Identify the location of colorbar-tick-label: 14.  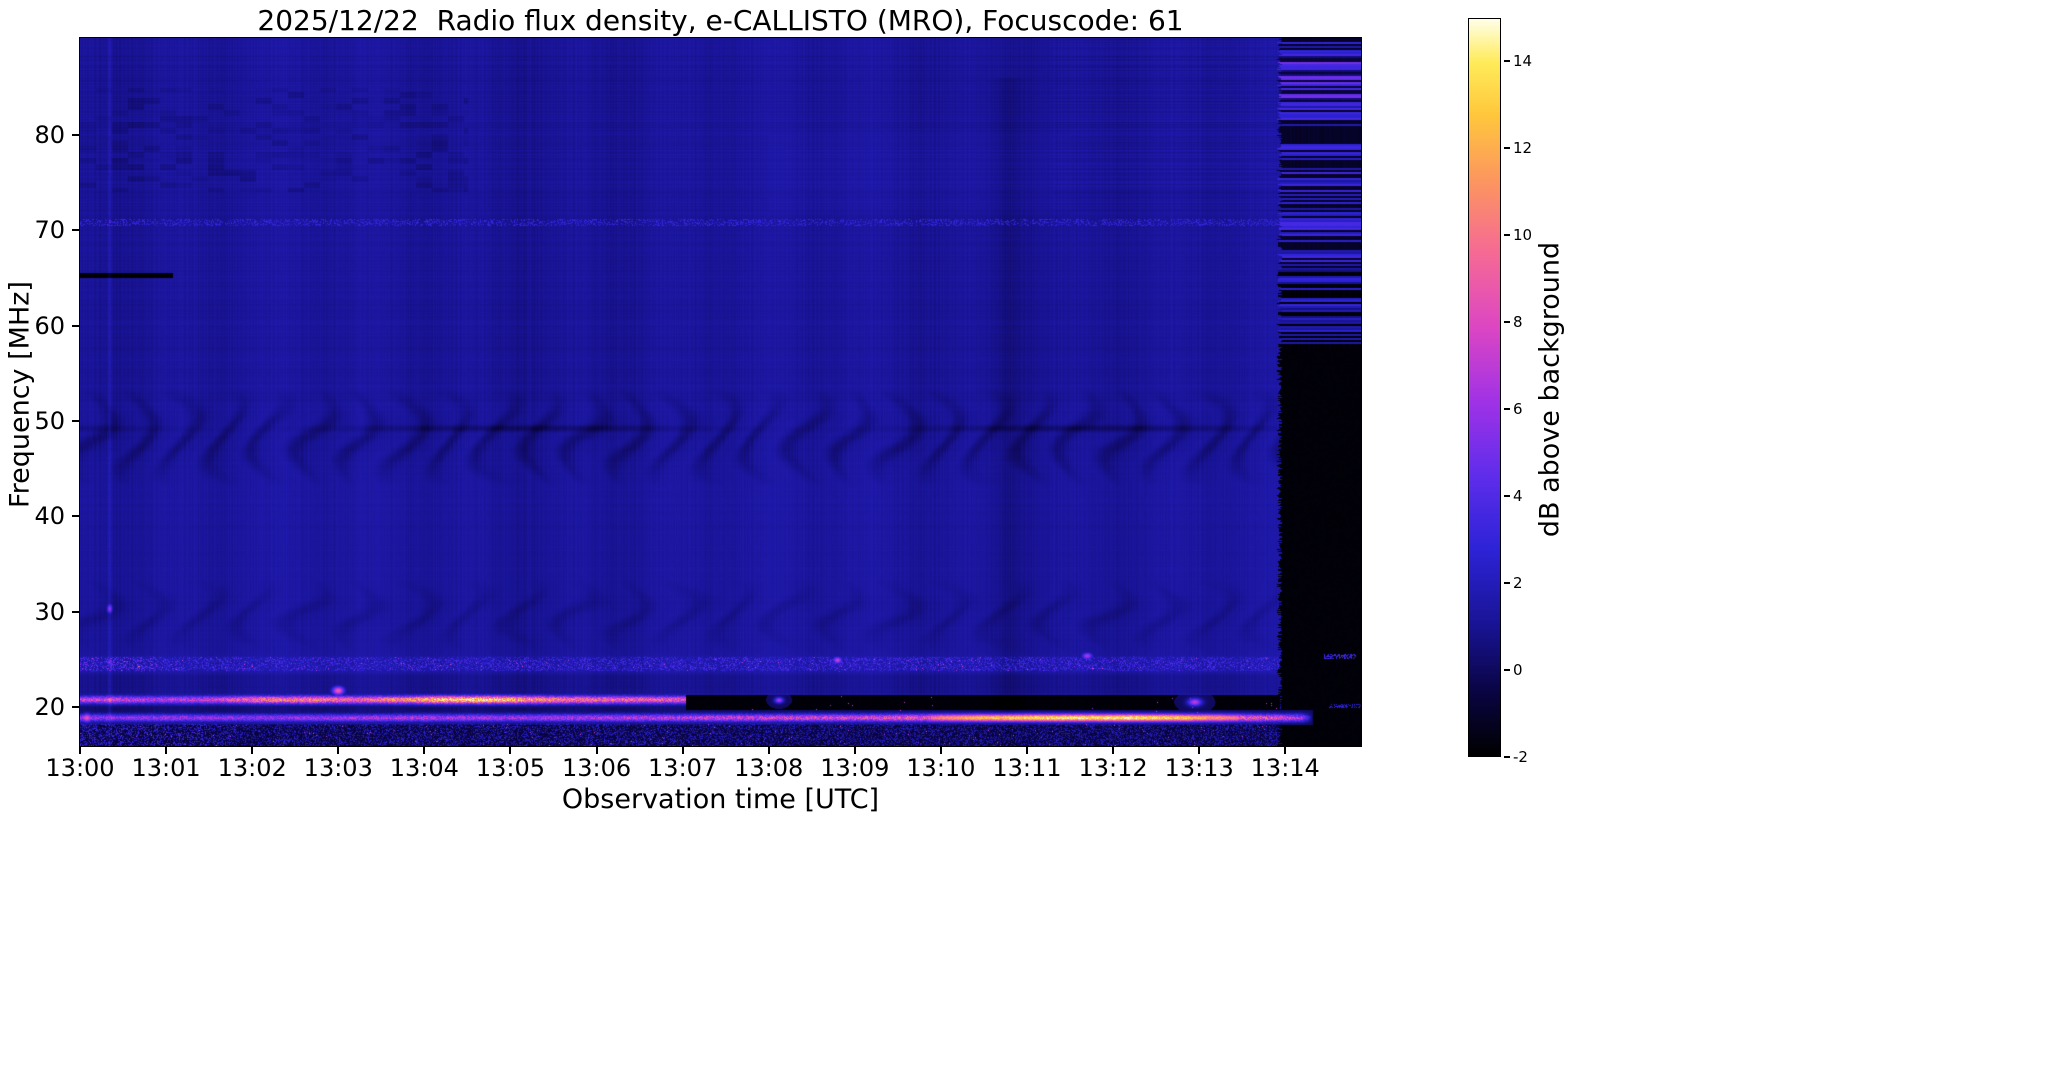
(1523, 61).